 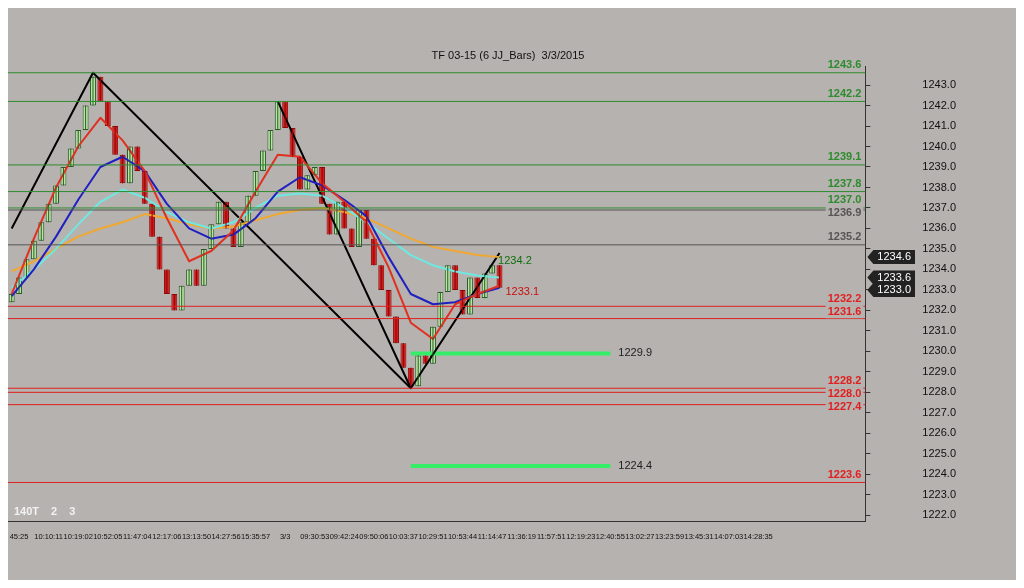 I want to click on text: 1233.6, so click(x=894, y=276).